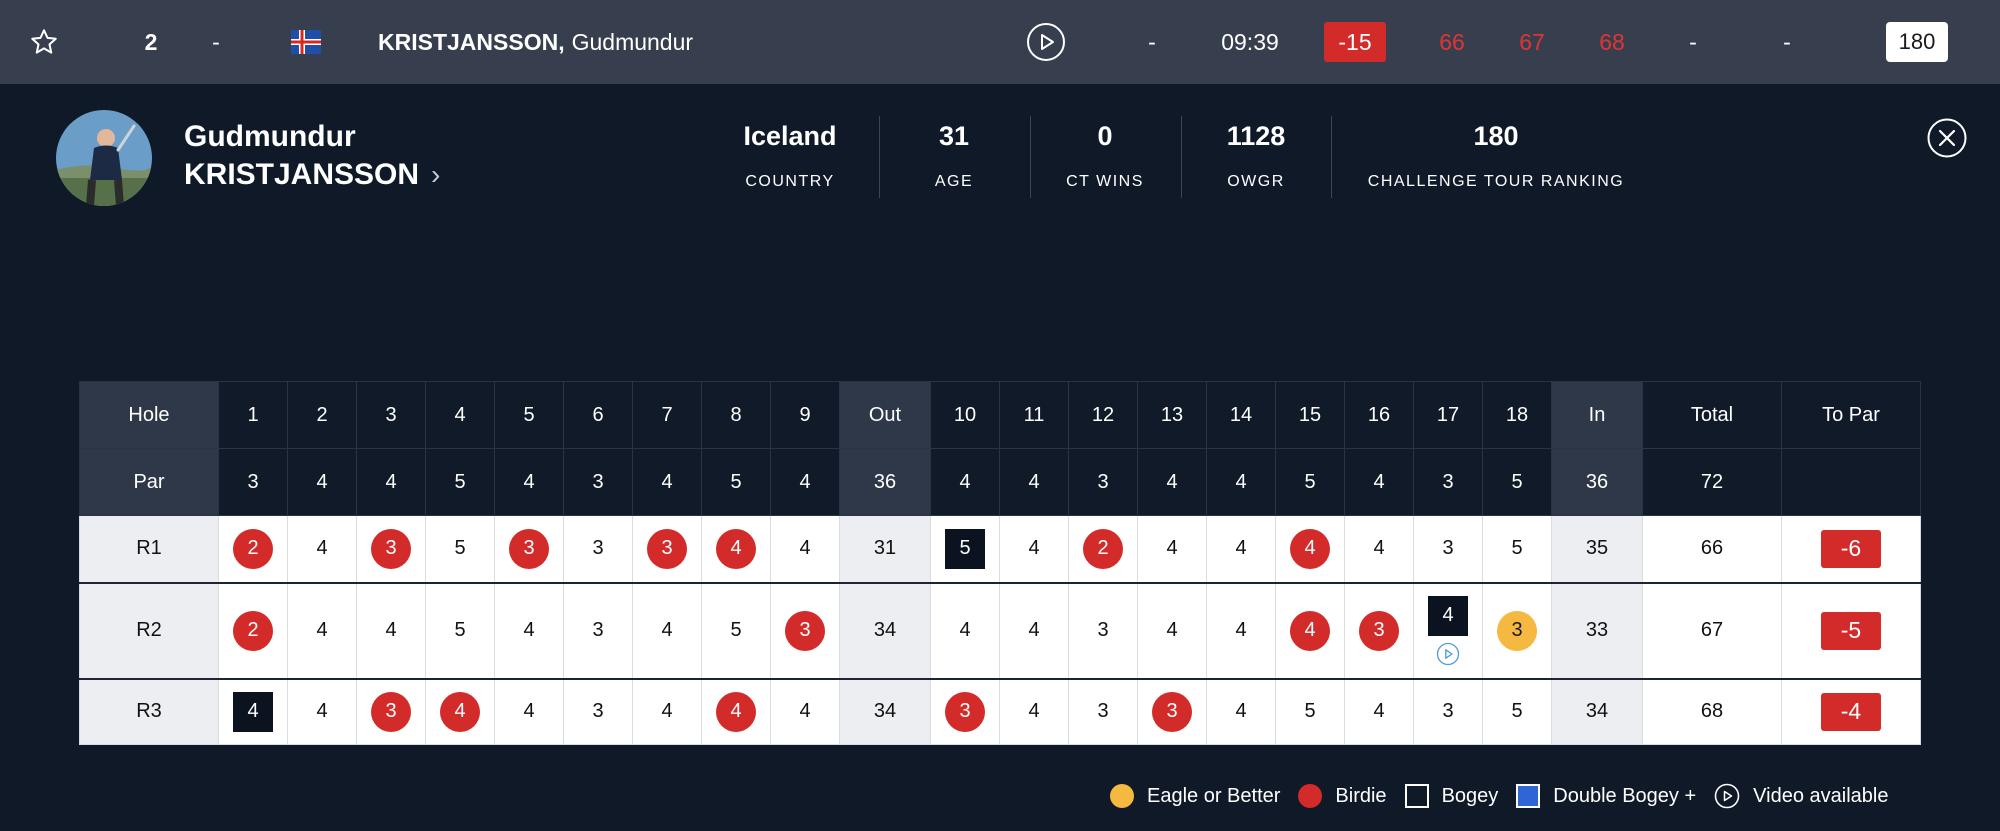 This screenshot has width=2000, height=831. What do you see at coordinates (149, 482) in the screenshot?
I see `par-label: Par` at bounding box center [149, 482].